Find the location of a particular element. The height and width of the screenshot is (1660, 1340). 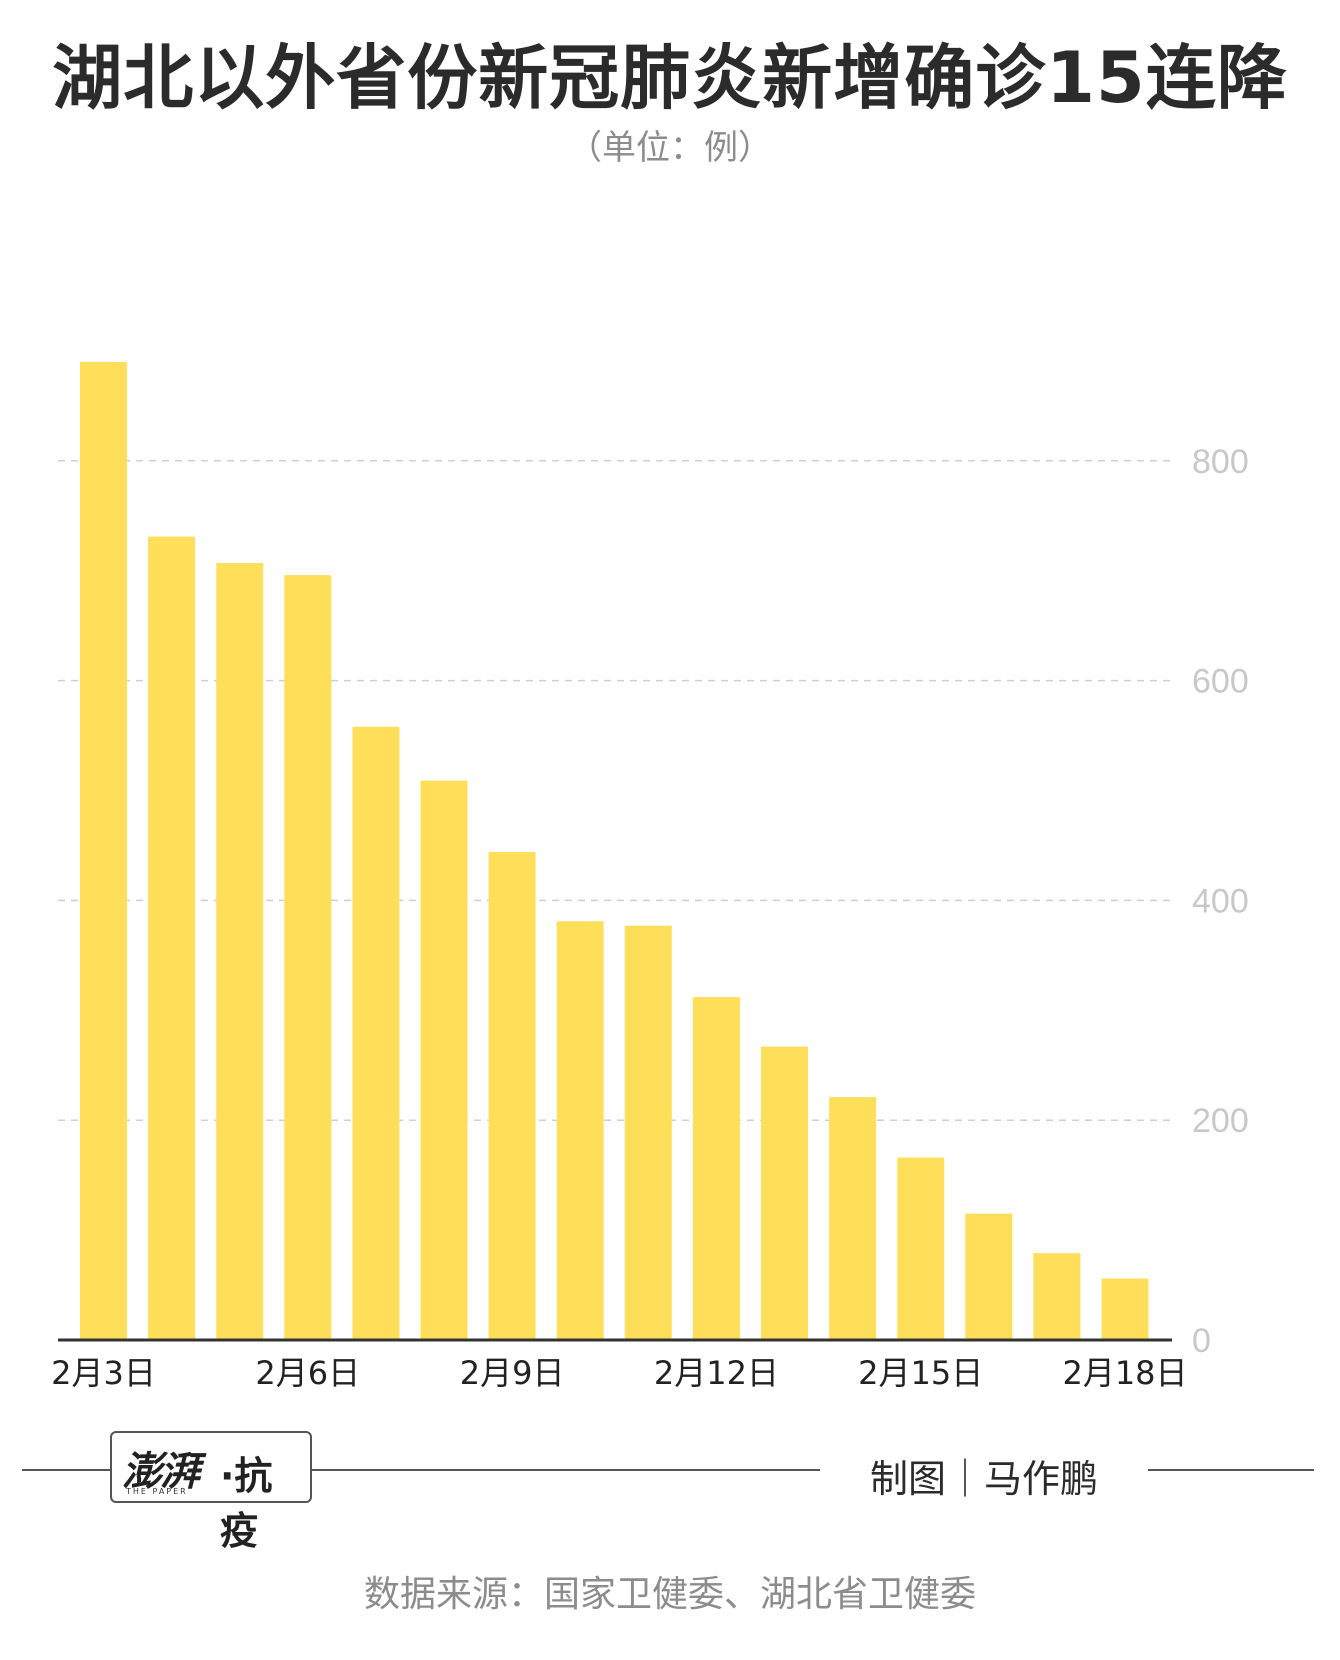

bar-2月13日 is located at coordinates (784, 1193).